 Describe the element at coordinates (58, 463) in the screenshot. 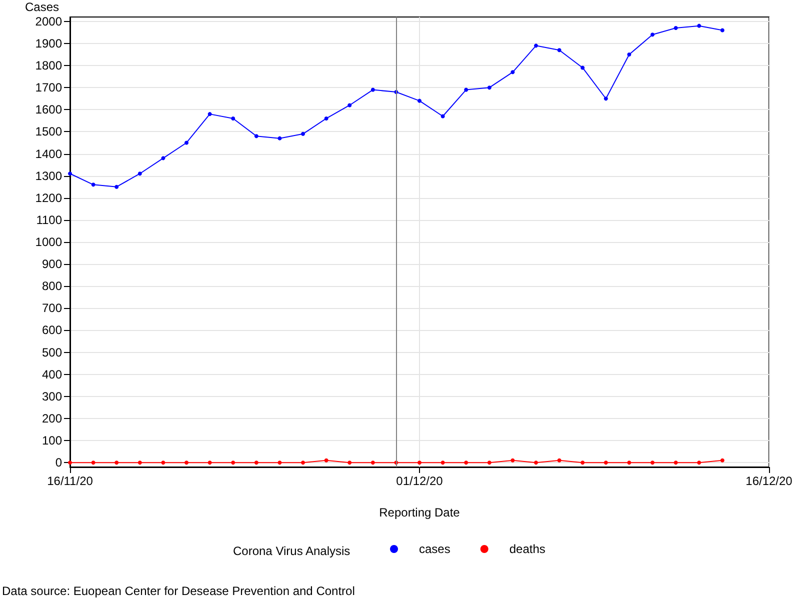

I see `y-tick-label: 0` at that location.